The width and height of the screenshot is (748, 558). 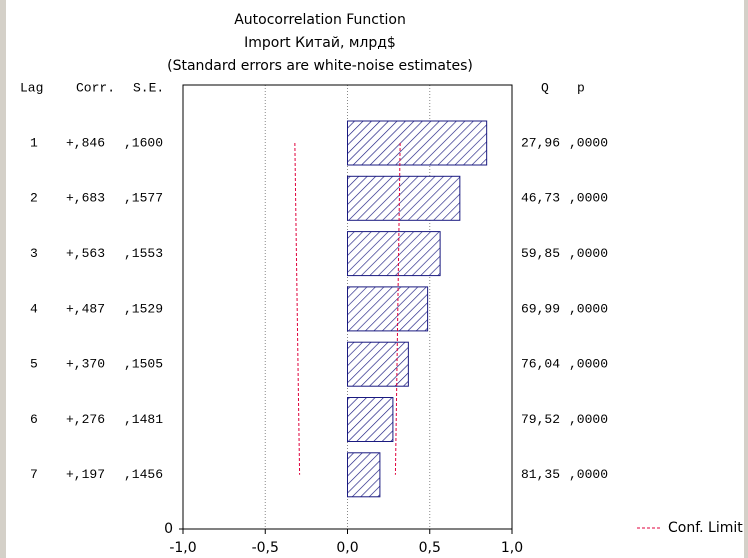 I want to click on q-label: 27,96, so click(x=540, y=142).